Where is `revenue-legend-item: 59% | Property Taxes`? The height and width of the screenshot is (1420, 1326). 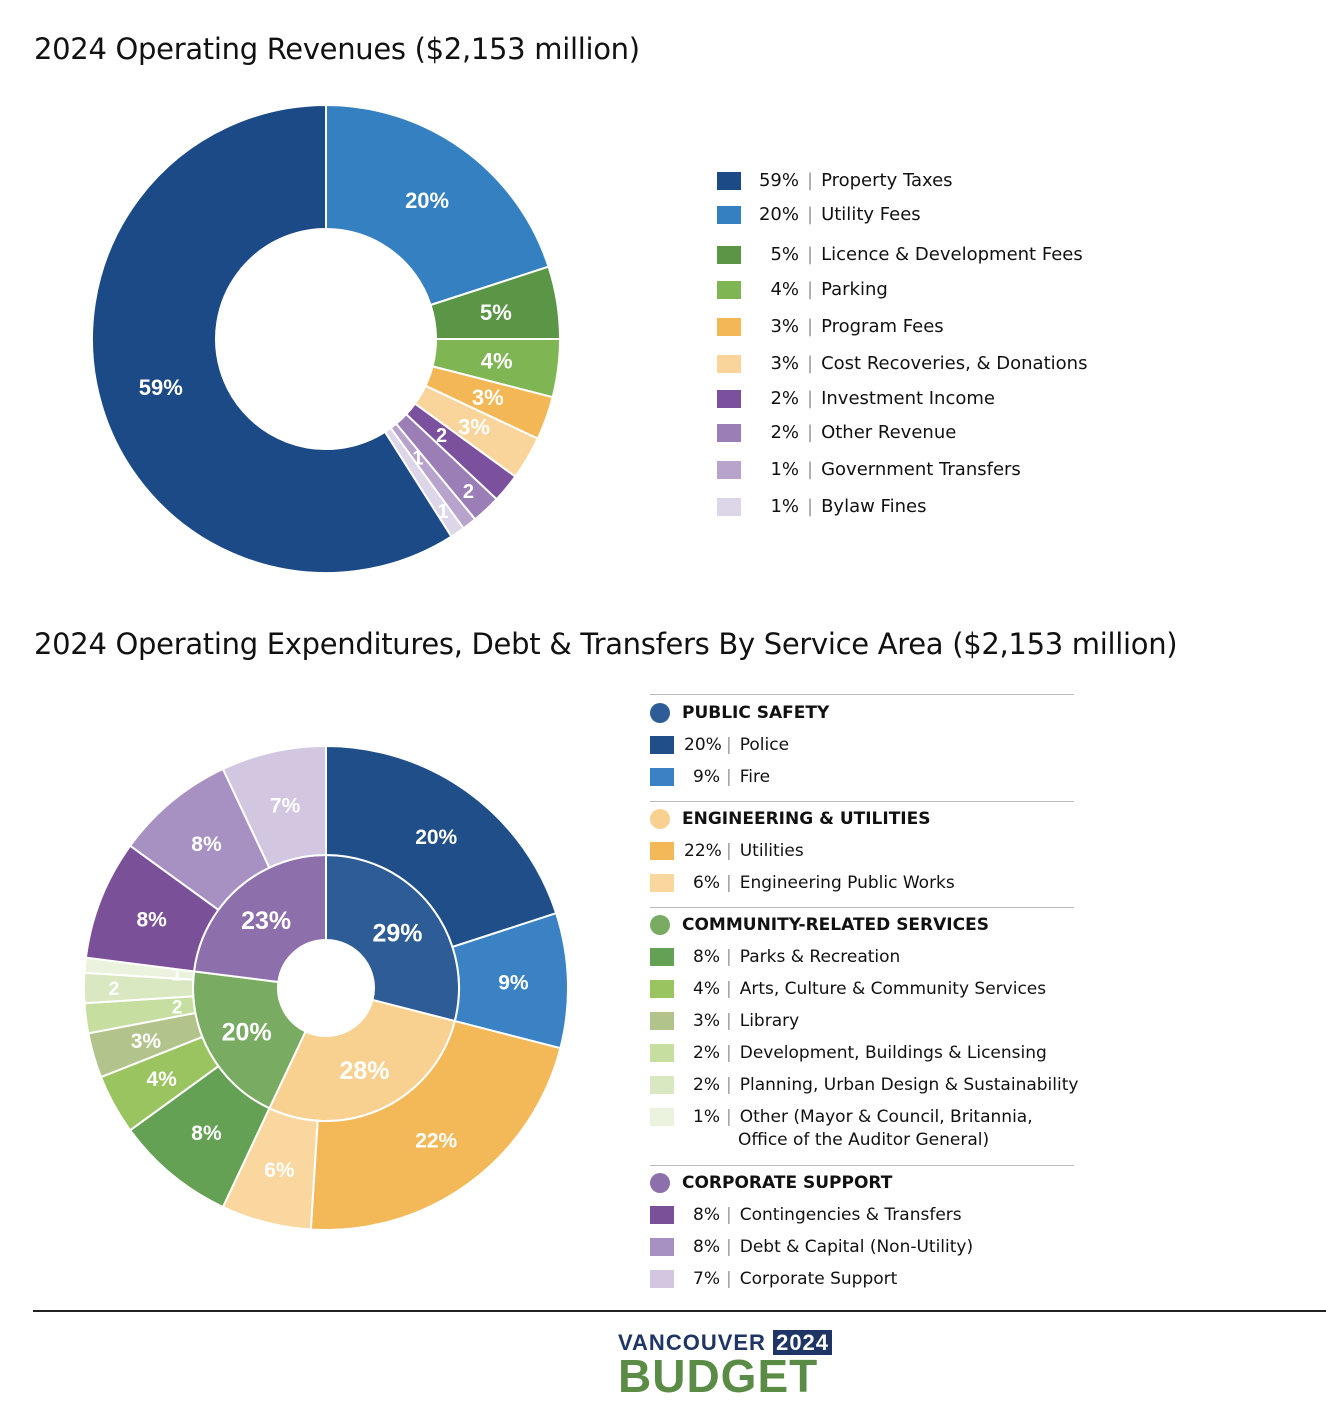 revenue-legend-item: 59% | Property Taxes is located at coordinates (835, 180).